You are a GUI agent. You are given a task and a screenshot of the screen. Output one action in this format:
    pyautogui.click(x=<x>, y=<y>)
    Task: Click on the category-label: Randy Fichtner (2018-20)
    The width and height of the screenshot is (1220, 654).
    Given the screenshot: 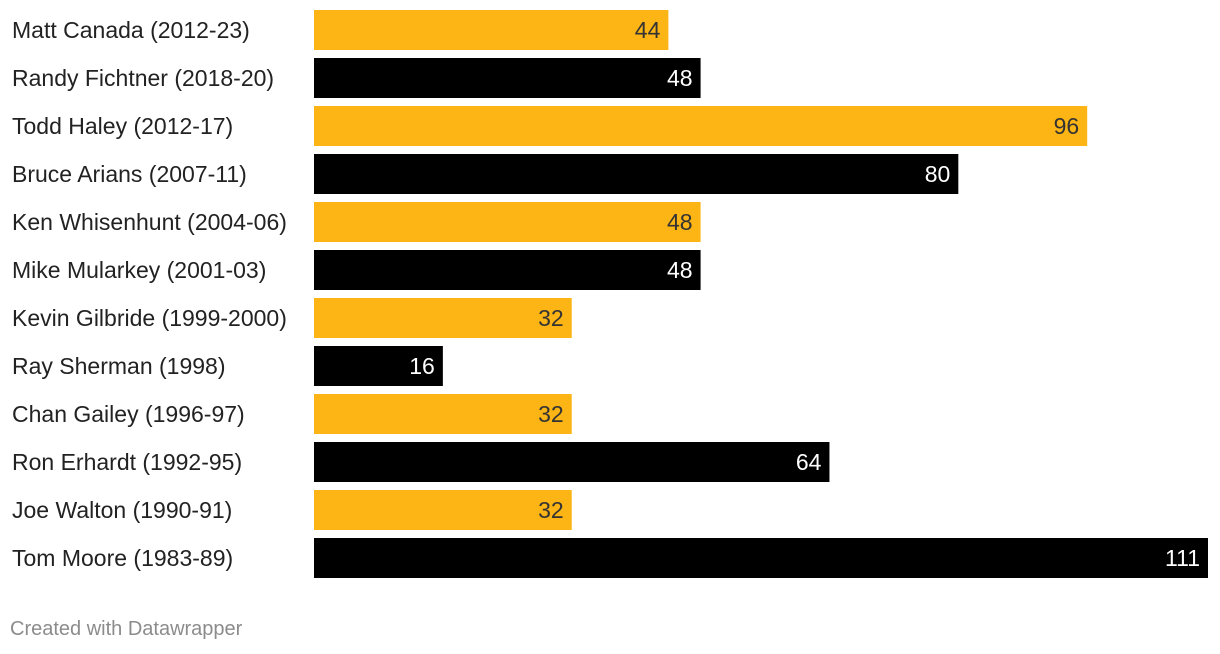 What is the action you would take?
    pyautogui.click(x=143, y=78)
    